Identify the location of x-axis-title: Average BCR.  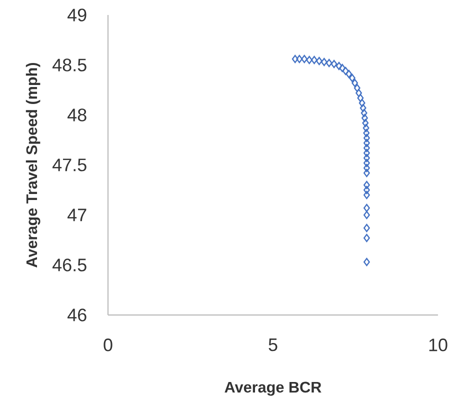
(273, 389).